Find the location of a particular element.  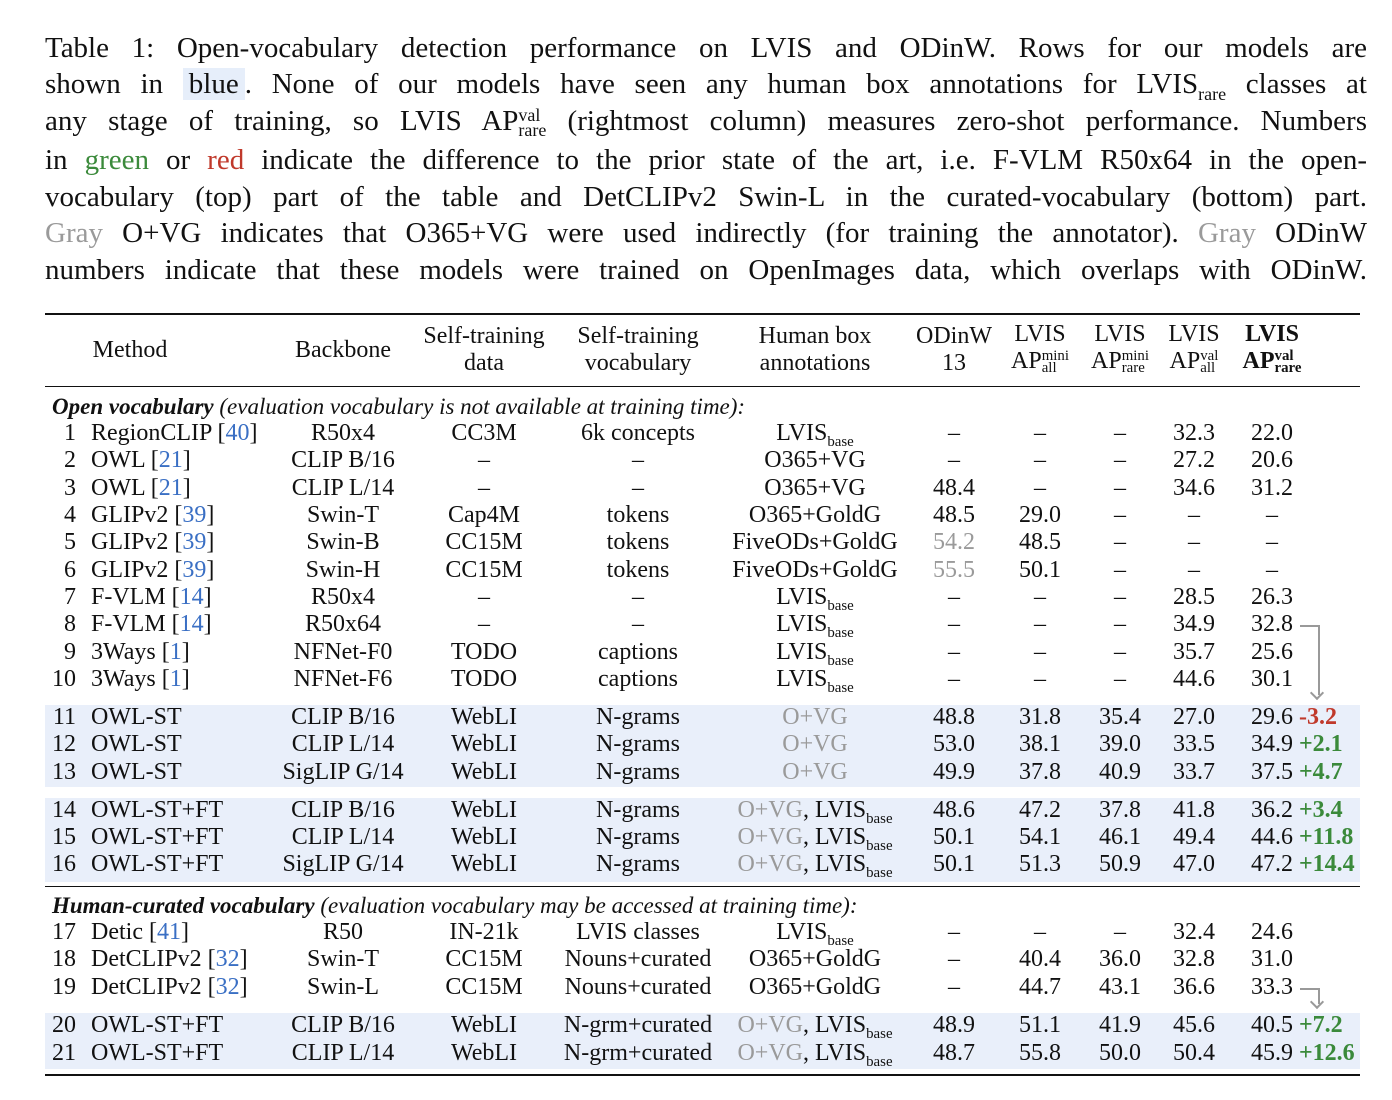

self-training-vocabulary-cell: 6k concepts is located at coordinates (638, 433).